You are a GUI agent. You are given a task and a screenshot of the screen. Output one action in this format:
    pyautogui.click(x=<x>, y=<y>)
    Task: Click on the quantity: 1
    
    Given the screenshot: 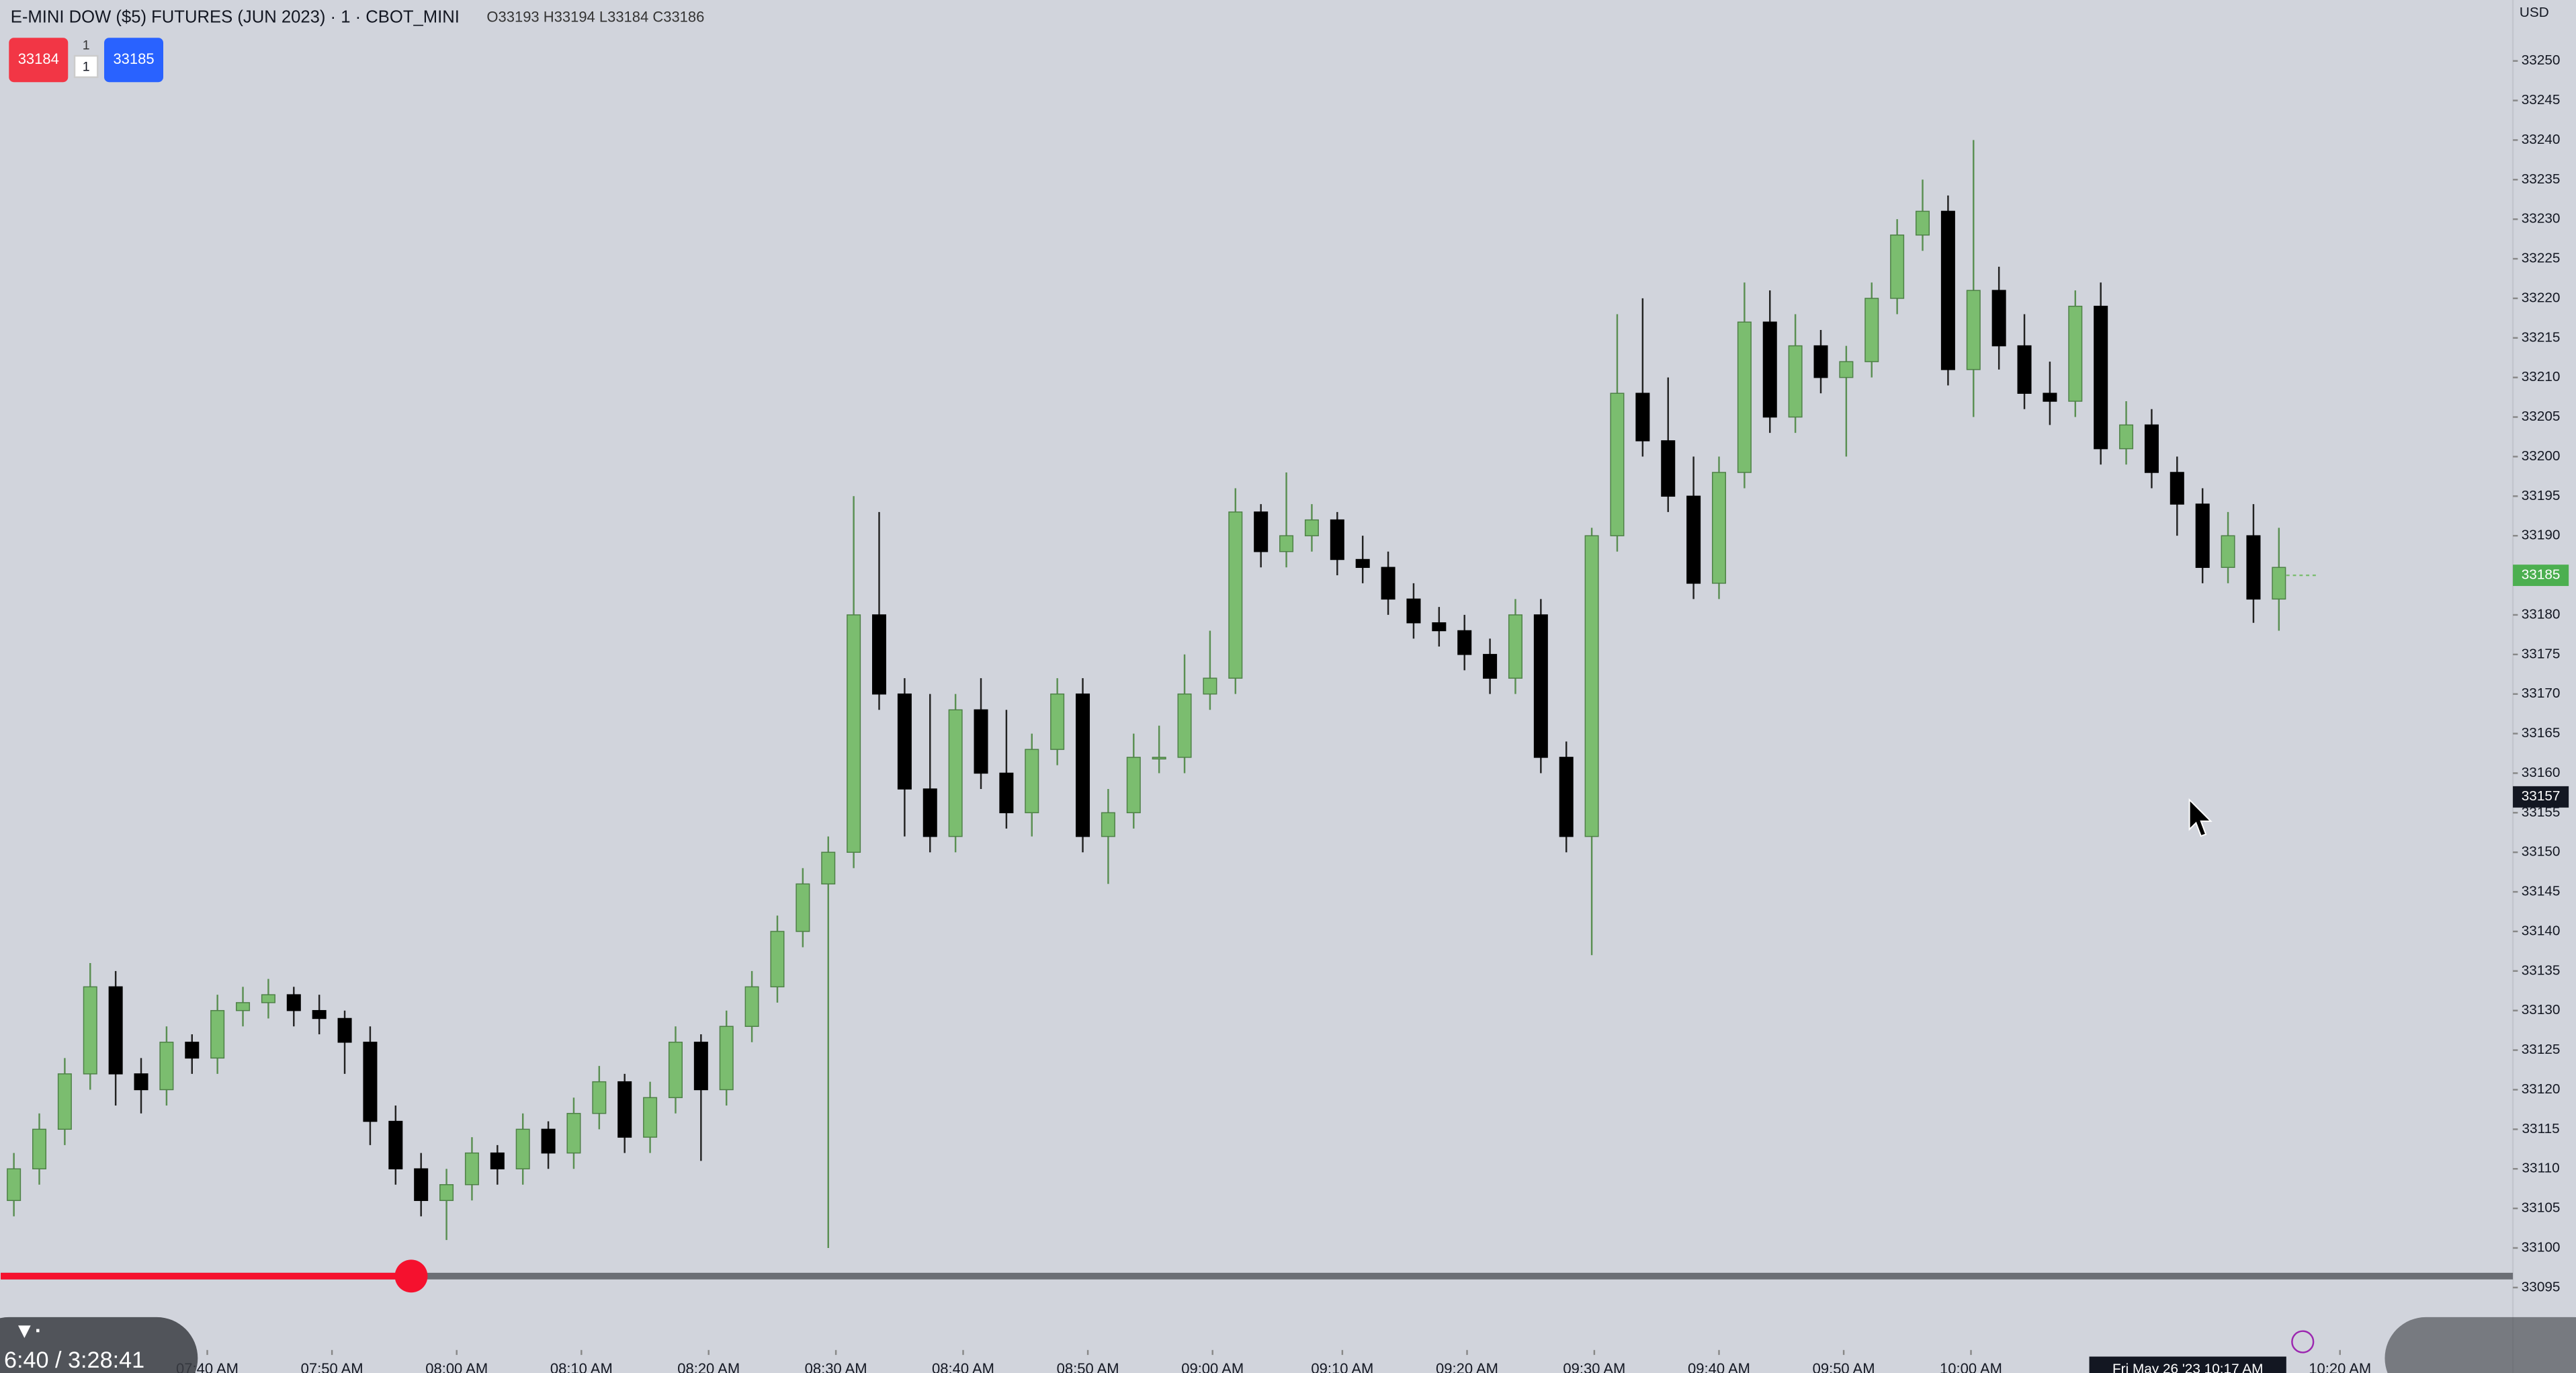 What is the action you would take?
    pyautogui.click(x=86, y=45)
    